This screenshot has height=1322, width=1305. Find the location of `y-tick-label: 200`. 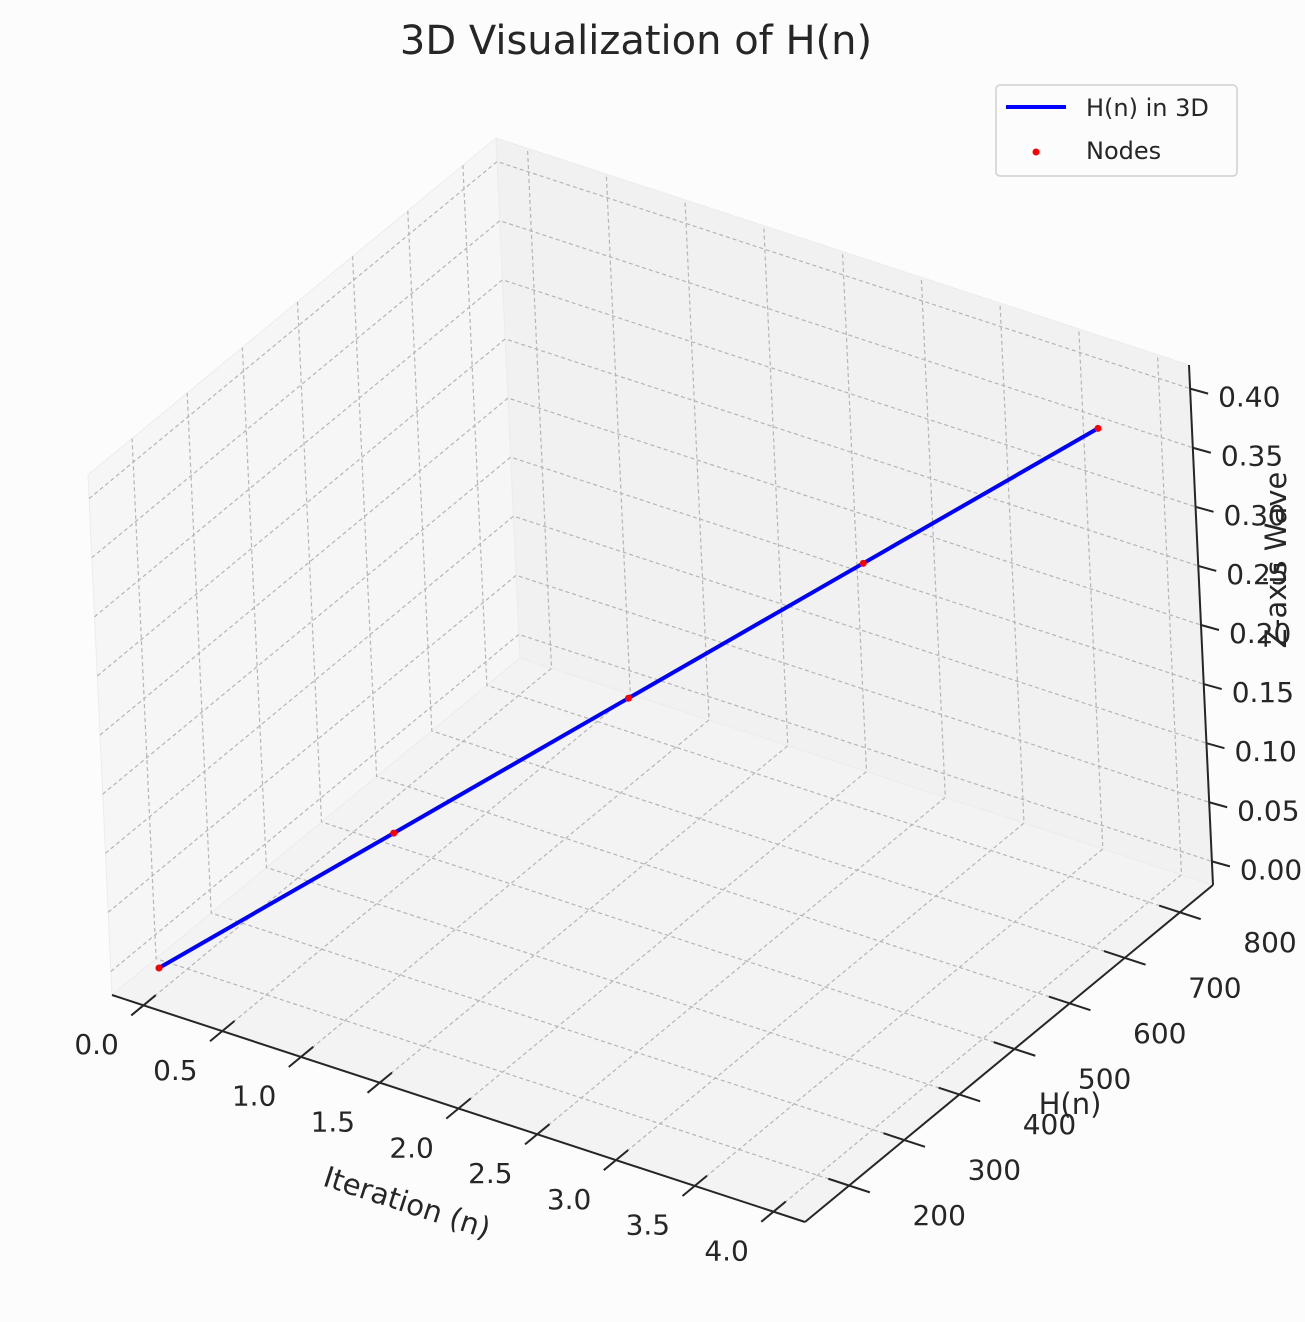

y-tick-label: 200 is located at coordinates (938, 1215).